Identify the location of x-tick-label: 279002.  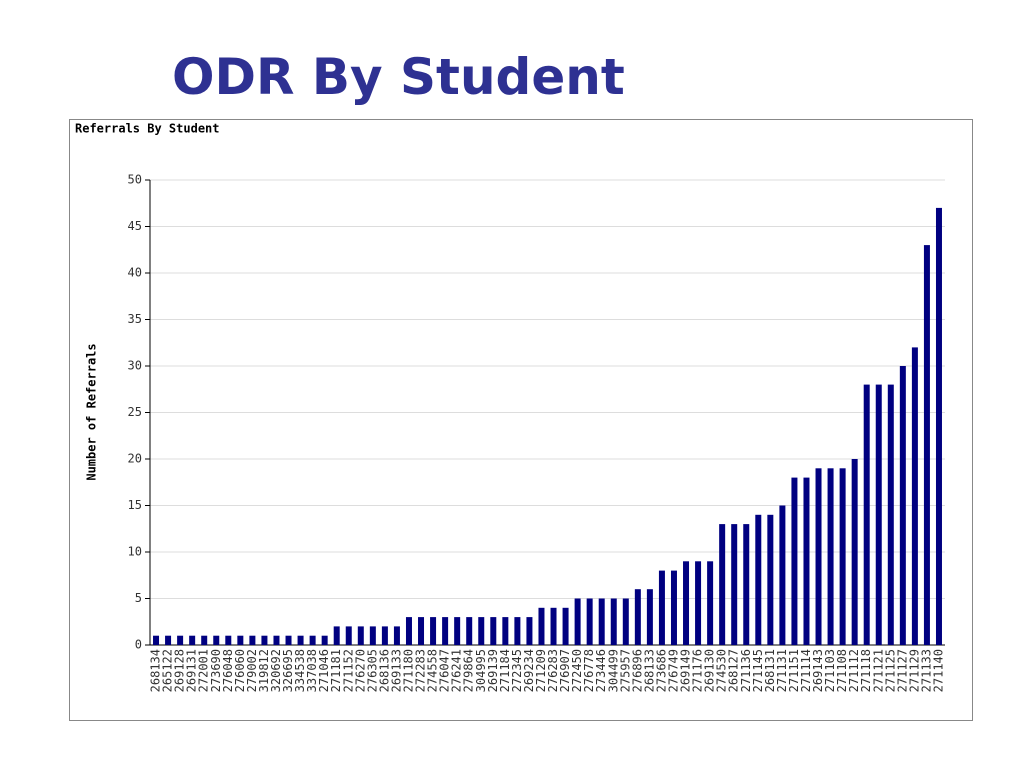
(252, 670).